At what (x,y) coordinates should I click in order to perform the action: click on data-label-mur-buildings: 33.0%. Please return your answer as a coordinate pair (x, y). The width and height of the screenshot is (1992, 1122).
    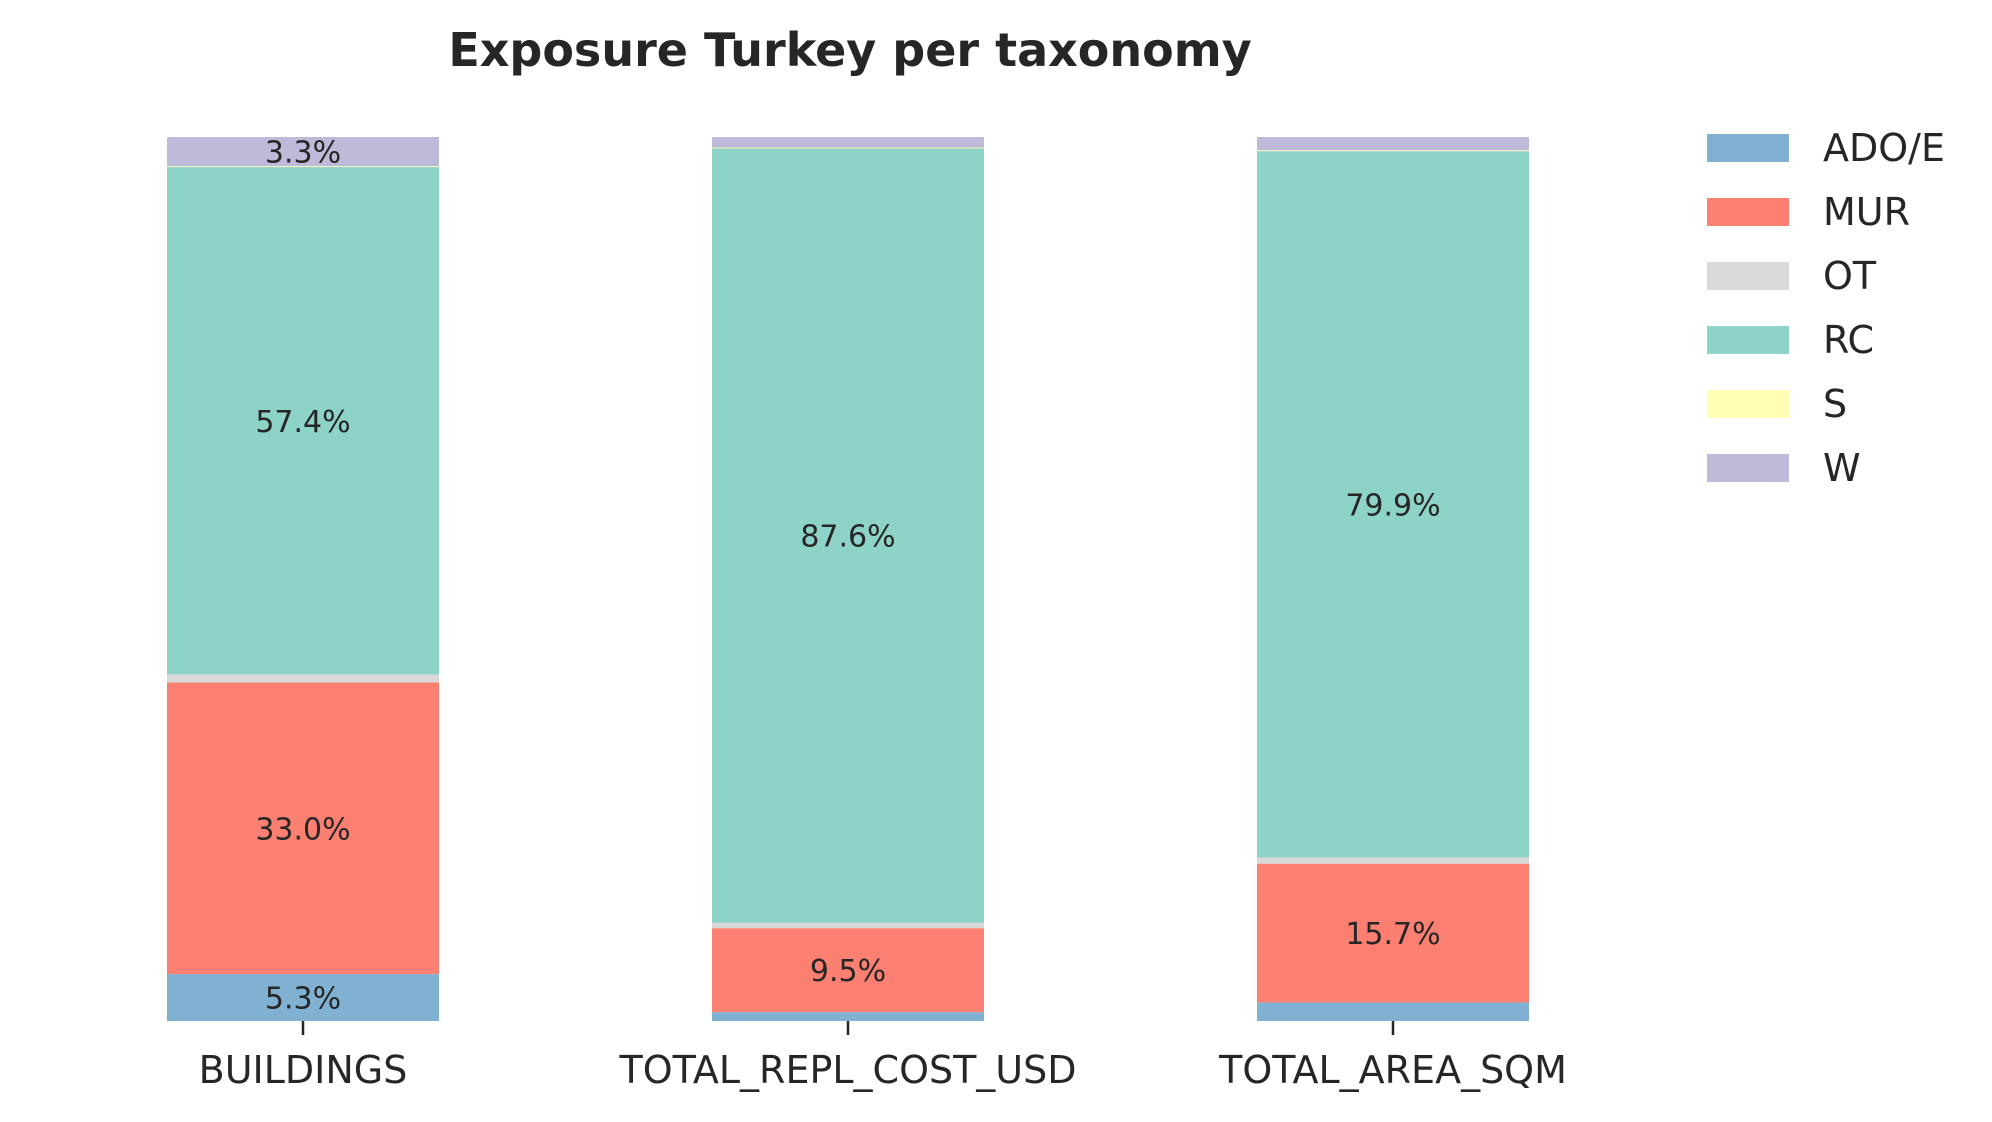
    Looking at the image, I should click on (302, 829).